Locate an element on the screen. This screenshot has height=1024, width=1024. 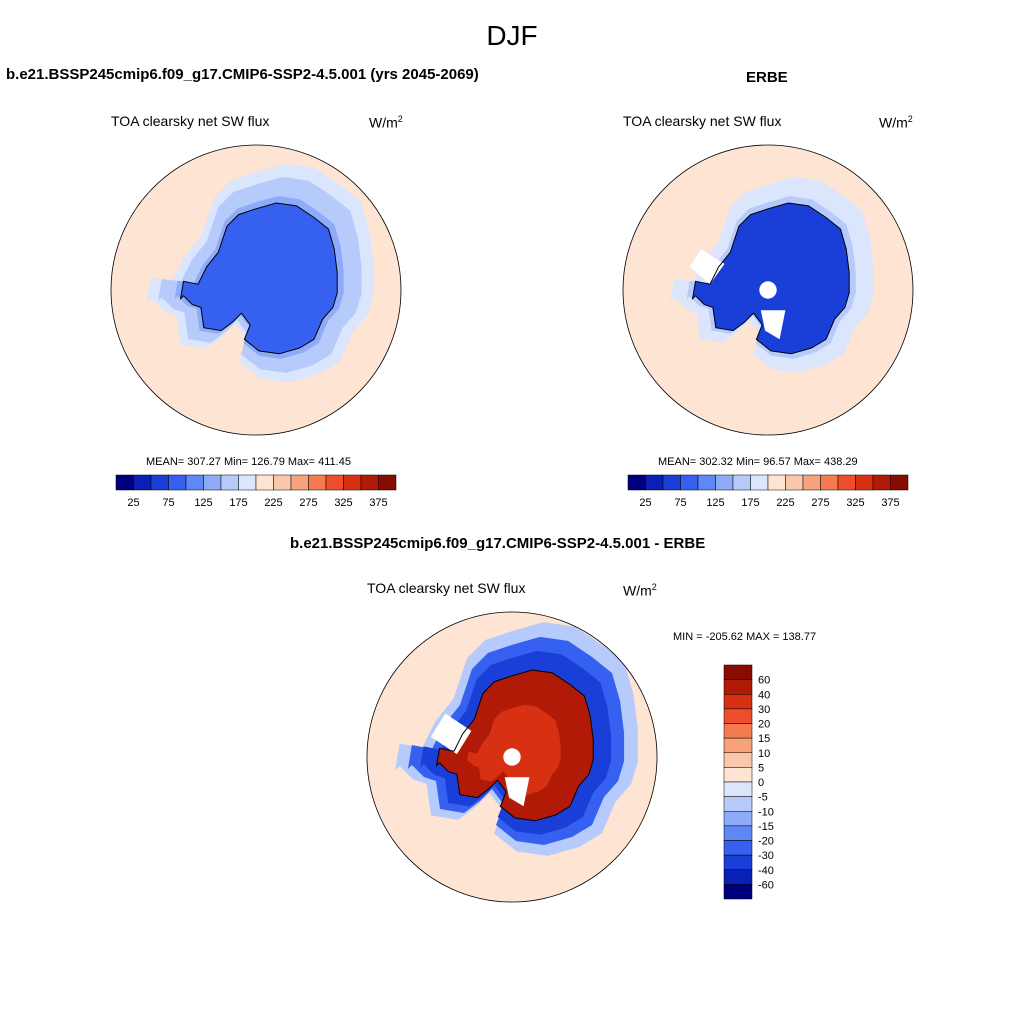
panel1-variable-label: TOA clearsky net SW flux is located at coordinates (190, 121).